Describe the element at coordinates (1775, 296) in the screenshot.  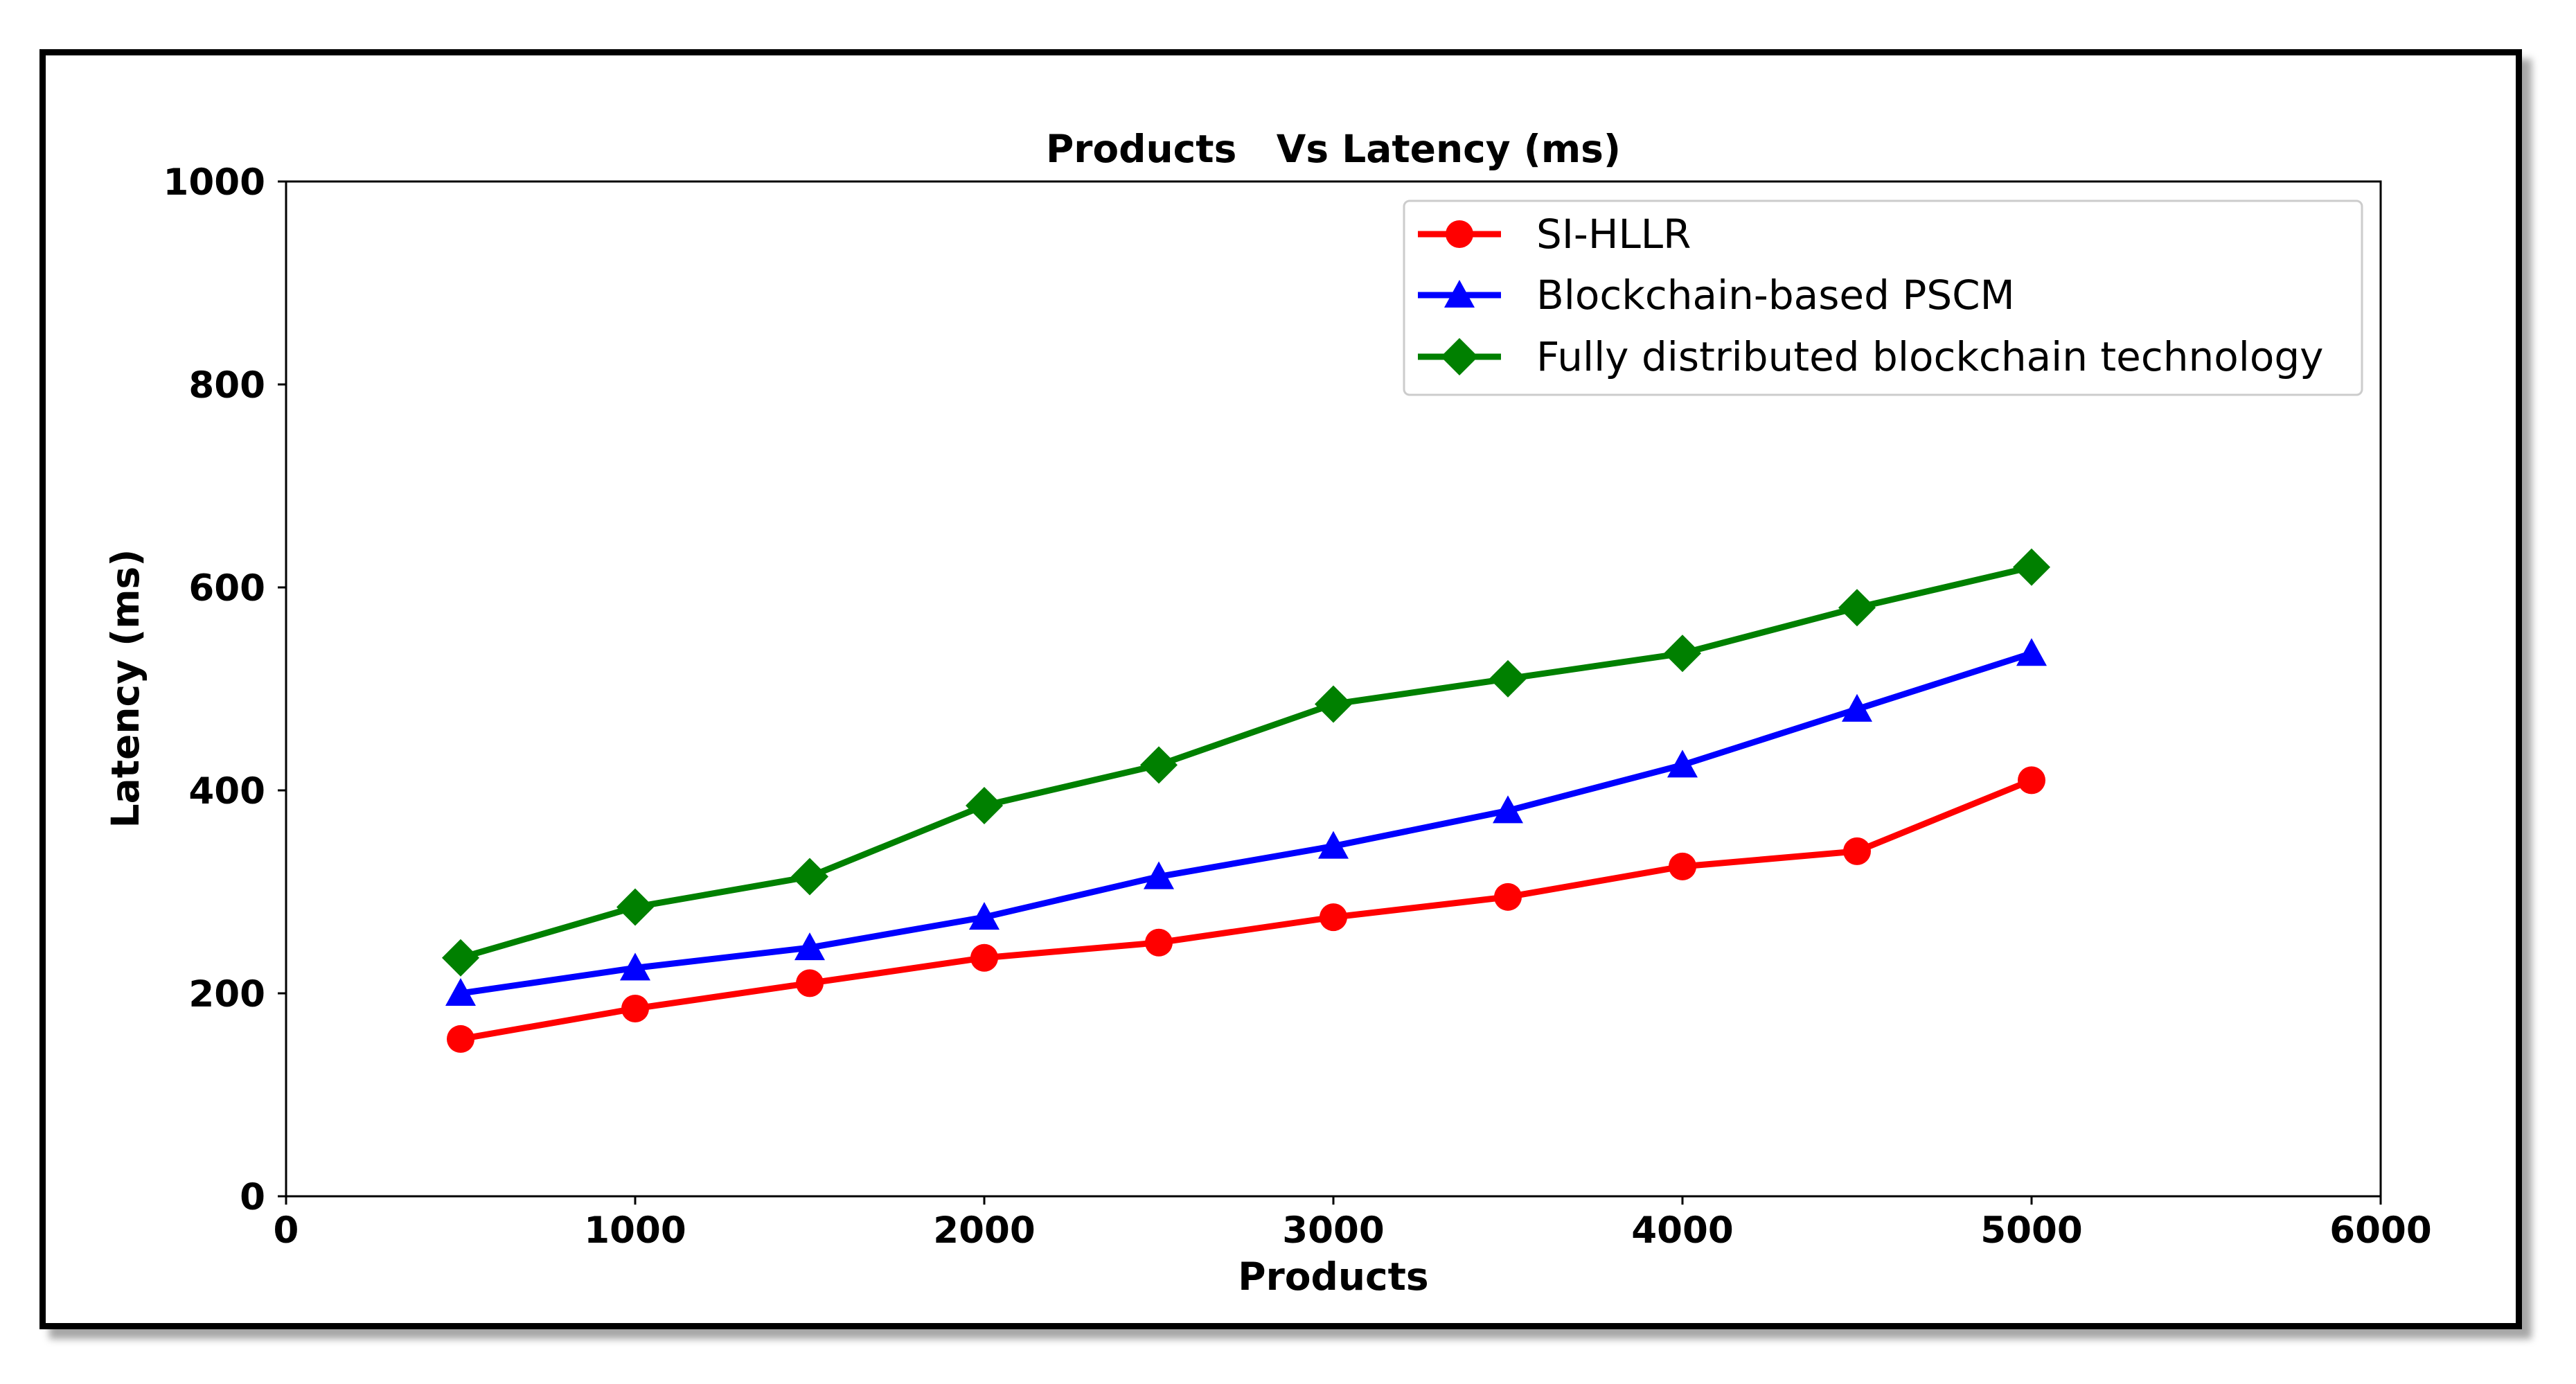
I see `legend-label: Blockchain-based PSCM` at that location.